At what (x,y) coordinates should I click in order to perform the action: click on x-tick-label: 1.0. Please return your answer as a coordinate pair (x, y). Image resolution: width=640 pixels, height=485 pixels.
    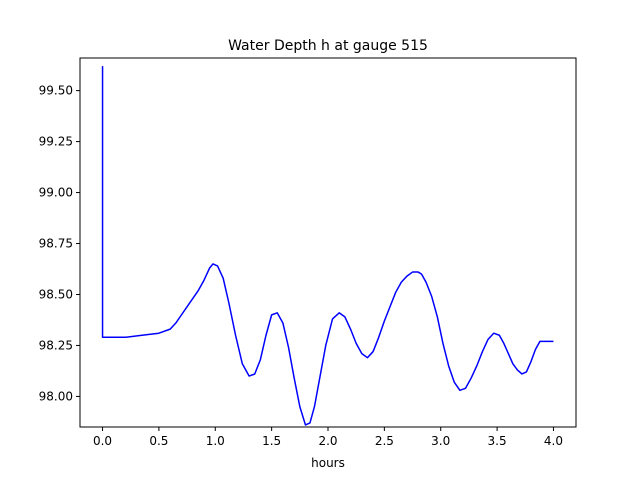
    Looking at the image, I should click on (215, 441).